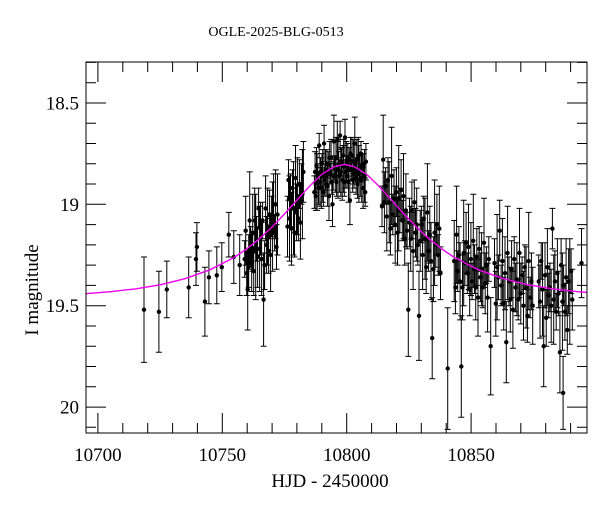  Describe the element at coordinates (223, 455) in the screenshot. I see `x-tick-label: 10750` at that location.